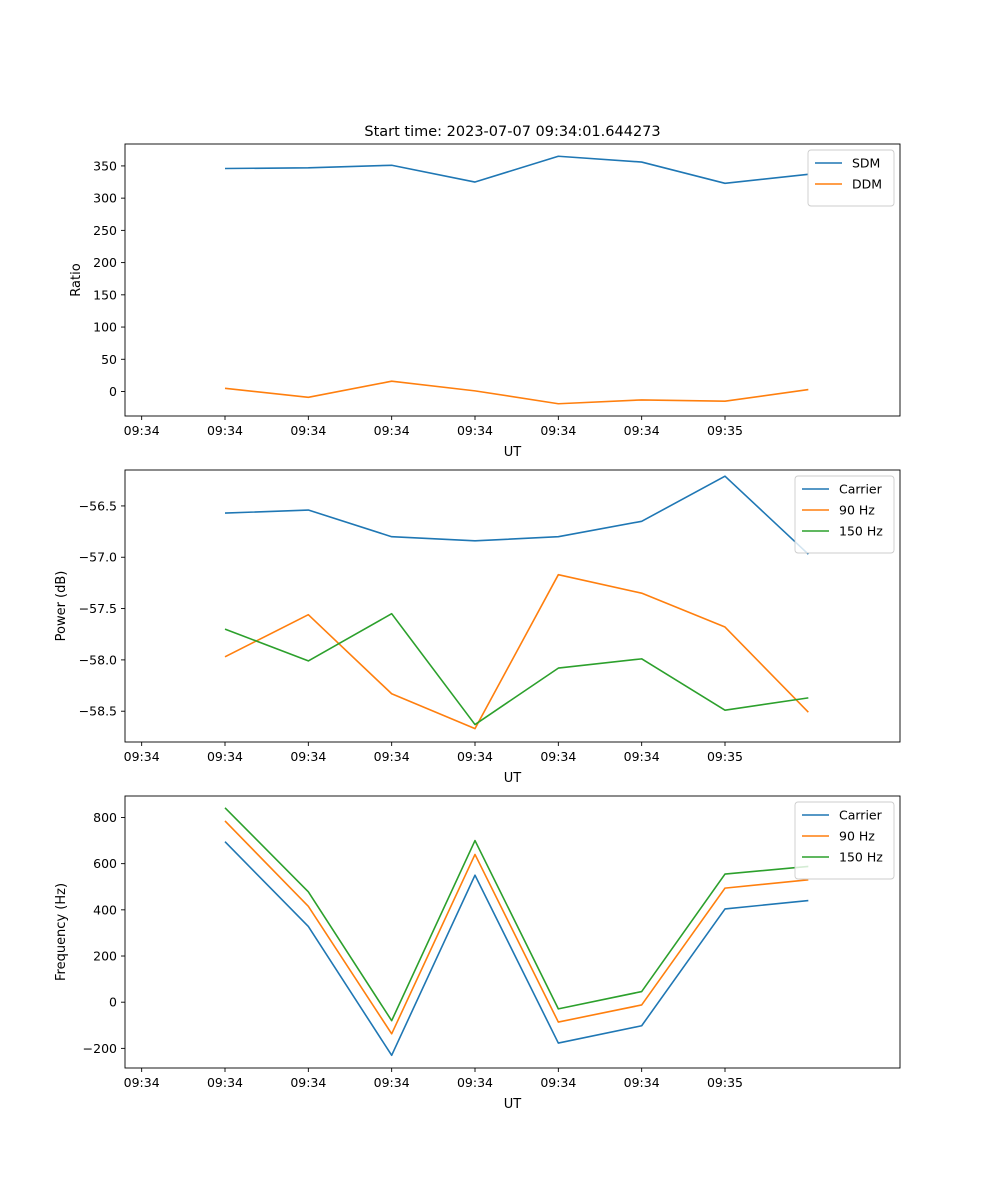  Describe the element at coordinates (98, 505) in the screenshot. I see `y-tick-label: −56.5` at that location.